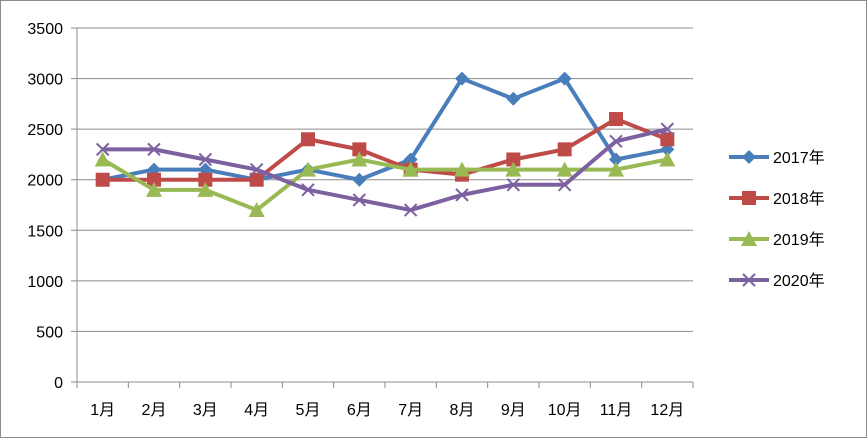 This screenshot has width=867, height=438. What do you see at coordinates (58, 383) in the screenshot?
I see `y-tick-label: 0` at bounding box center [58, 383].